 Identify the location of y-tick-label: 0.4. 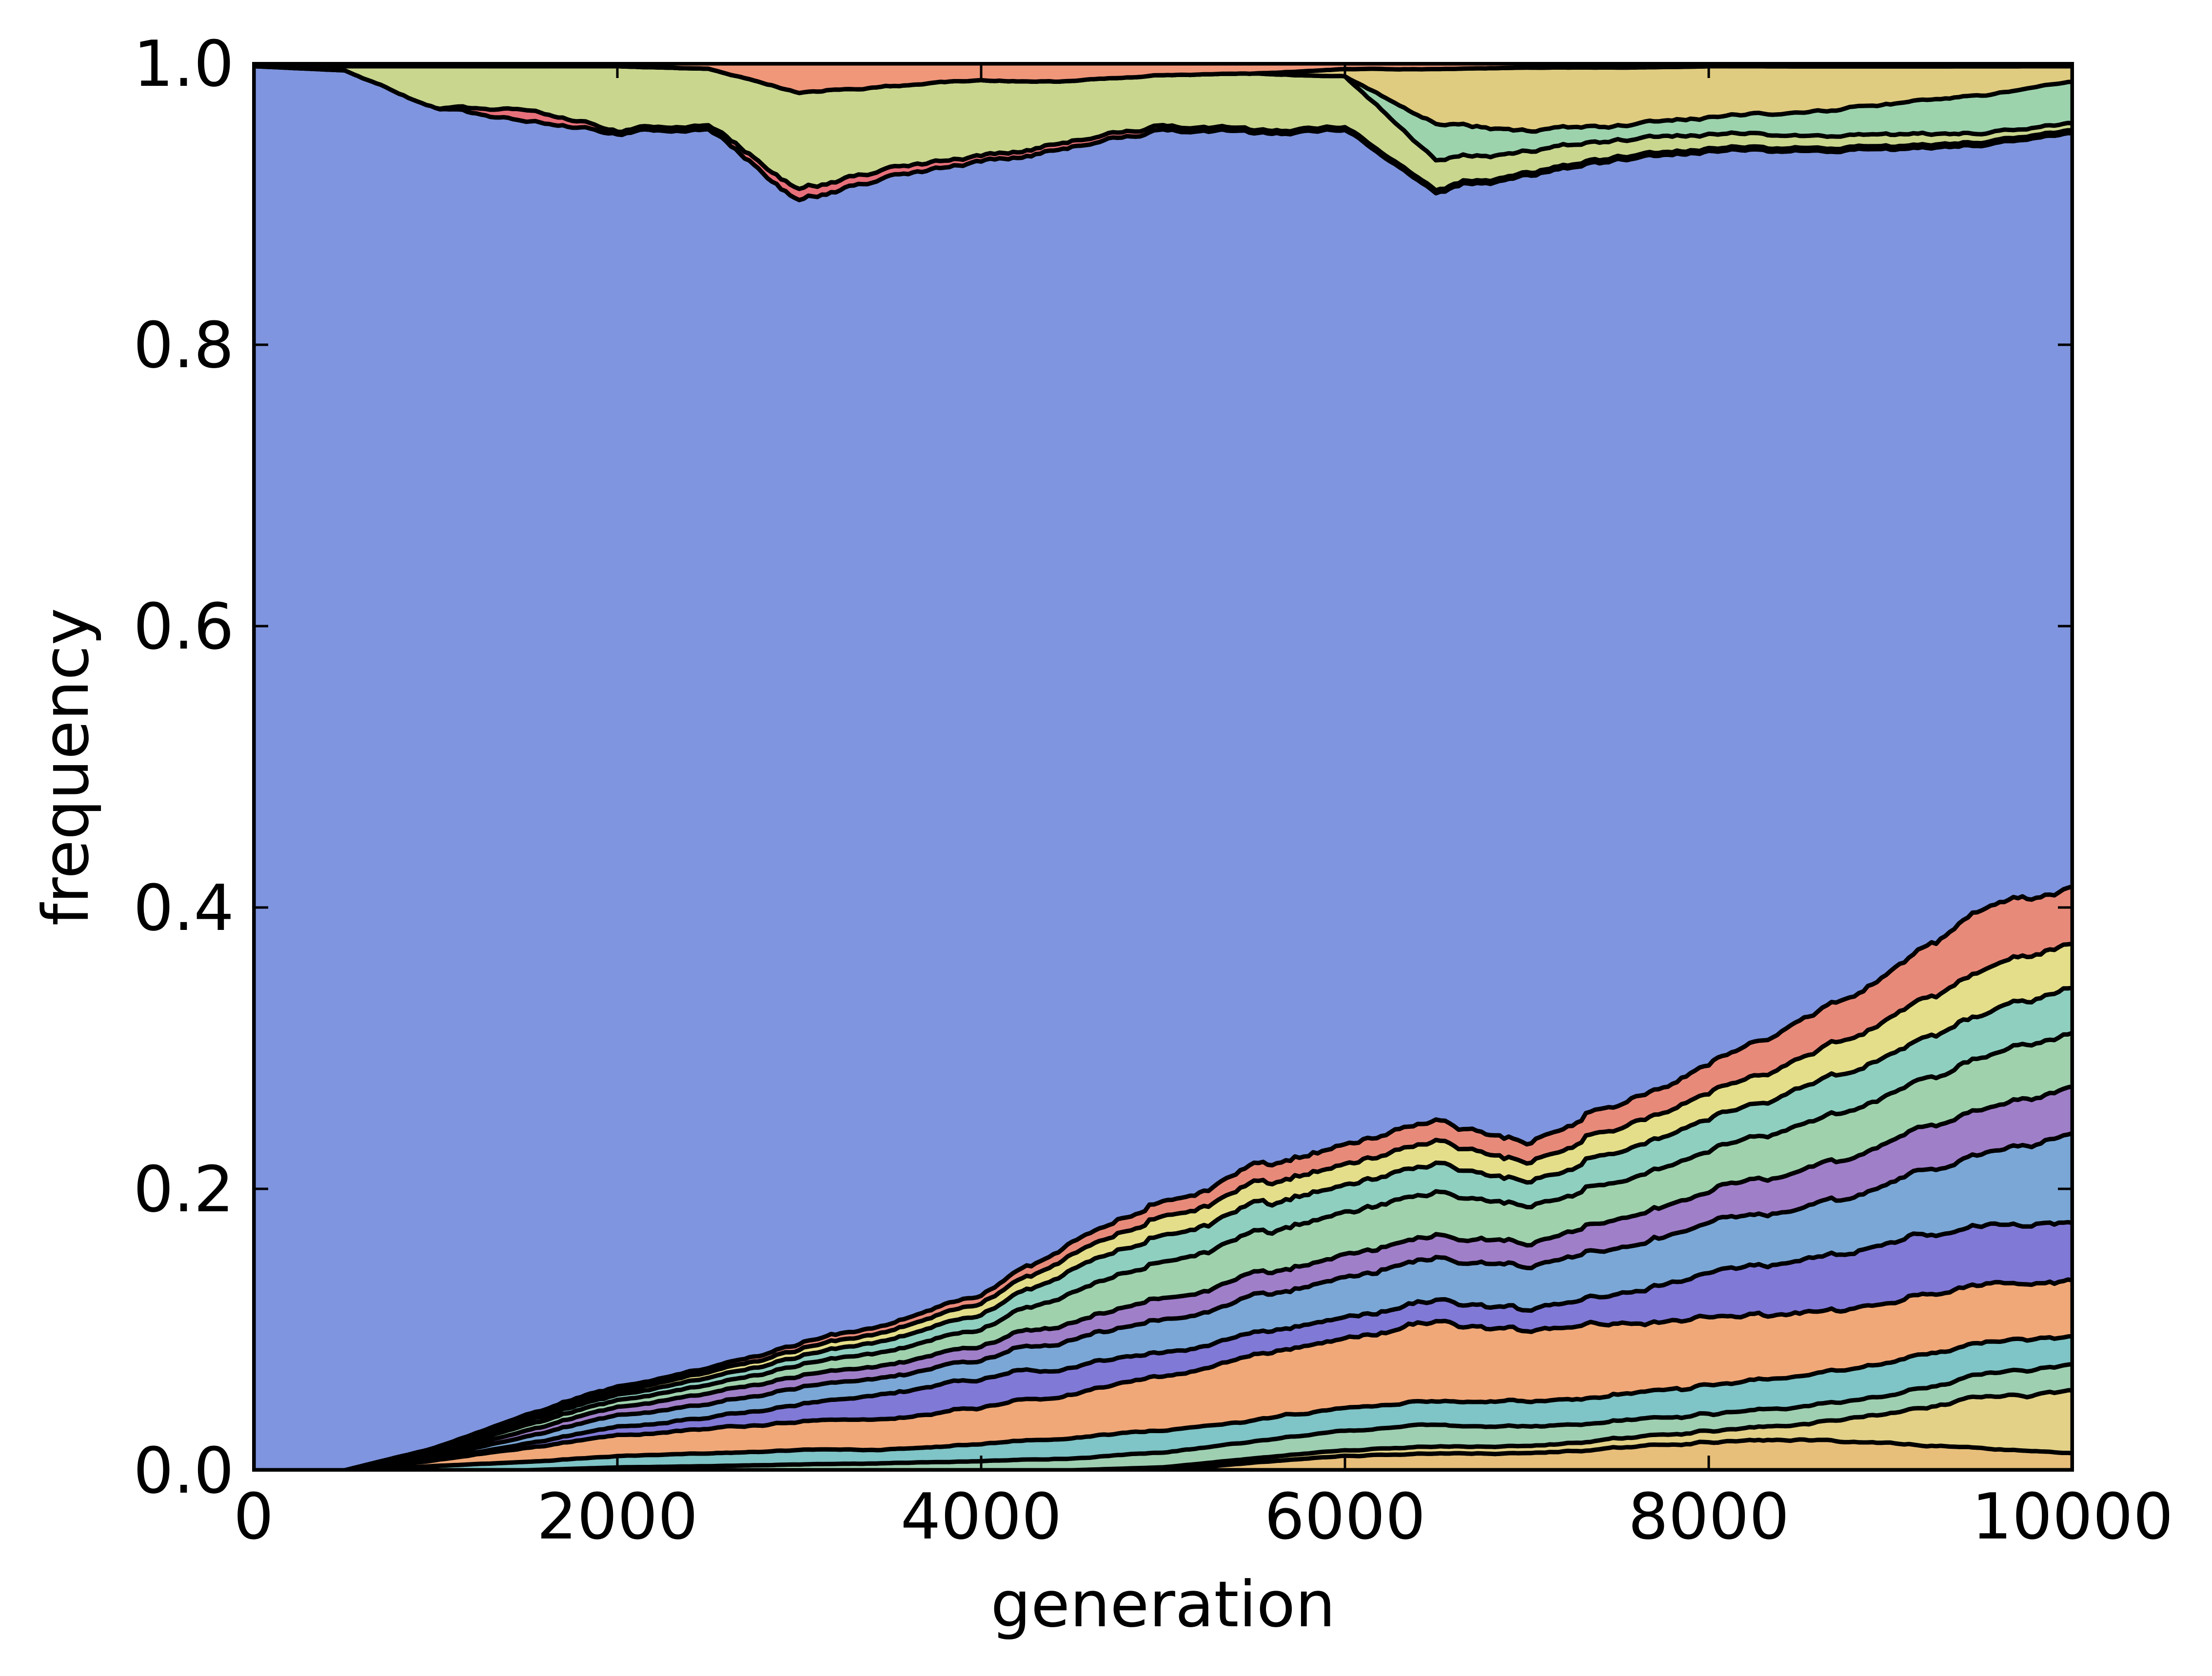
(183, 908).